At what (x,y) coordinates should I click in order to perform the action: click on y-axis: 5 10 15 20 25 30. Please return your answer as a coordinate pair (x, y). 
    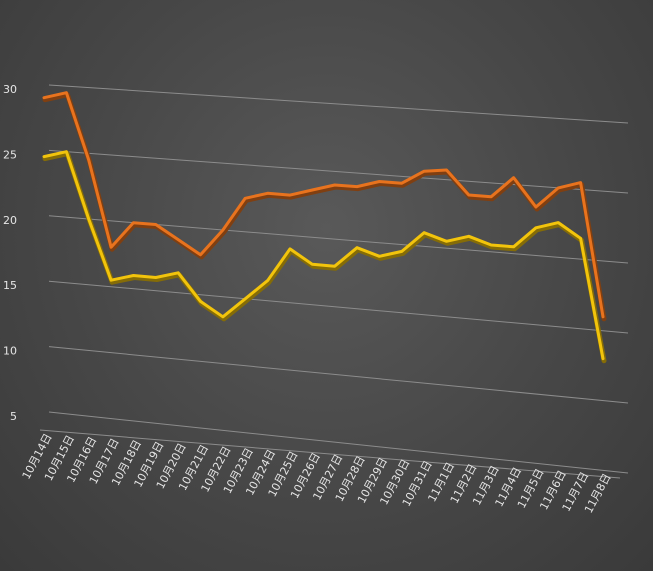
    Looking at the image, I should click on (10, 253).